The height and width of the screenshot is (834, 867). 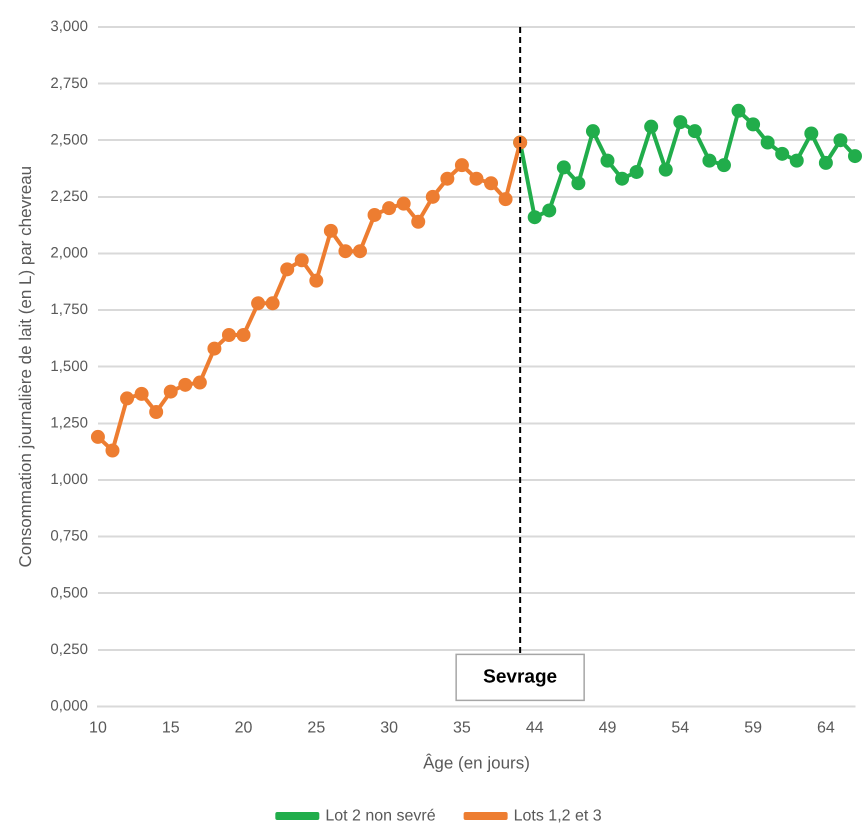 What do you see at coordinates (753, 727) in the screenshot?
I see `x-tick-label: 59` at bounding box center [753, 727].